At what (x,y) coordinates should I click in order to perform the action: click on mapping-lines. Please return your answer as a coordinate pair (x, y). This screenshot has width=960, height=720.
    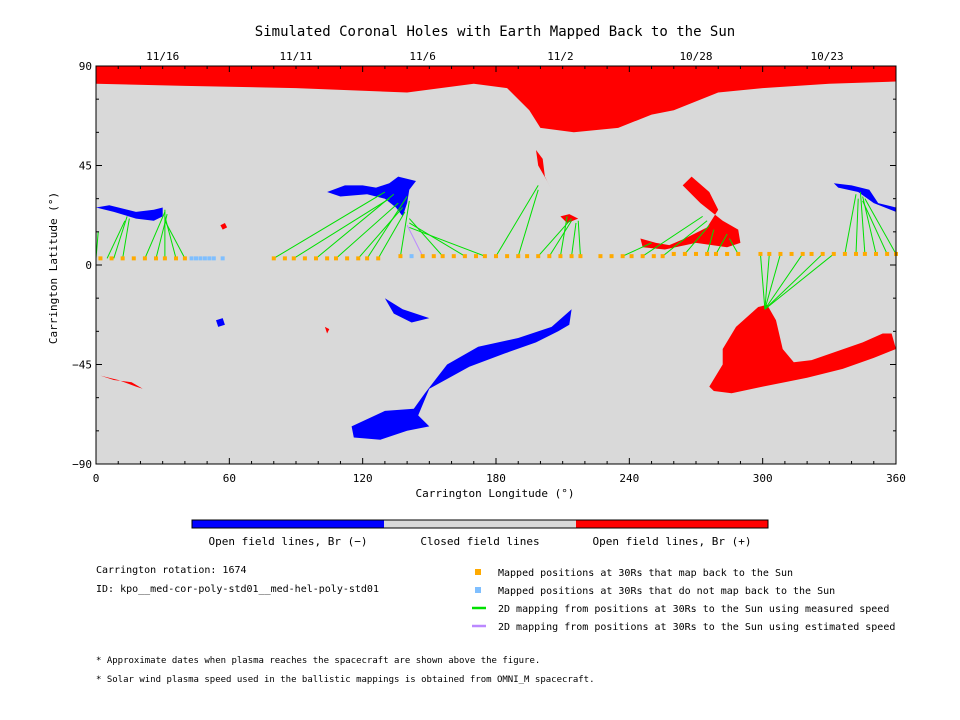
    Looking at the image, I should click on (496, 247).